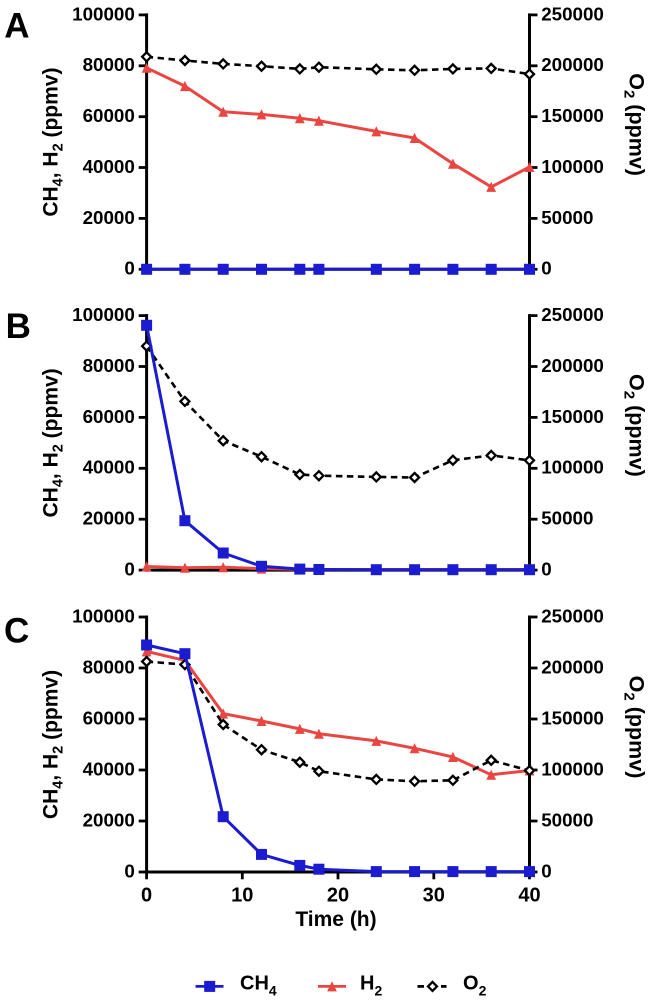 This screenshot has width=651, height=1006. Describe the element at coordinates (16, 26) in the screenshot. I see `svg-text: A` at that location.